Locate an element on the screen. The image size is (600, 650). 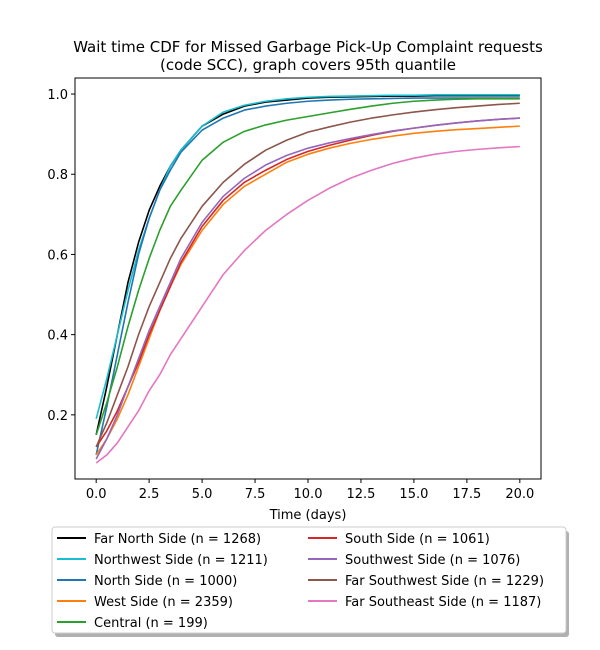
x-tick-label: 2.5 is located at coordinates (149, 494).